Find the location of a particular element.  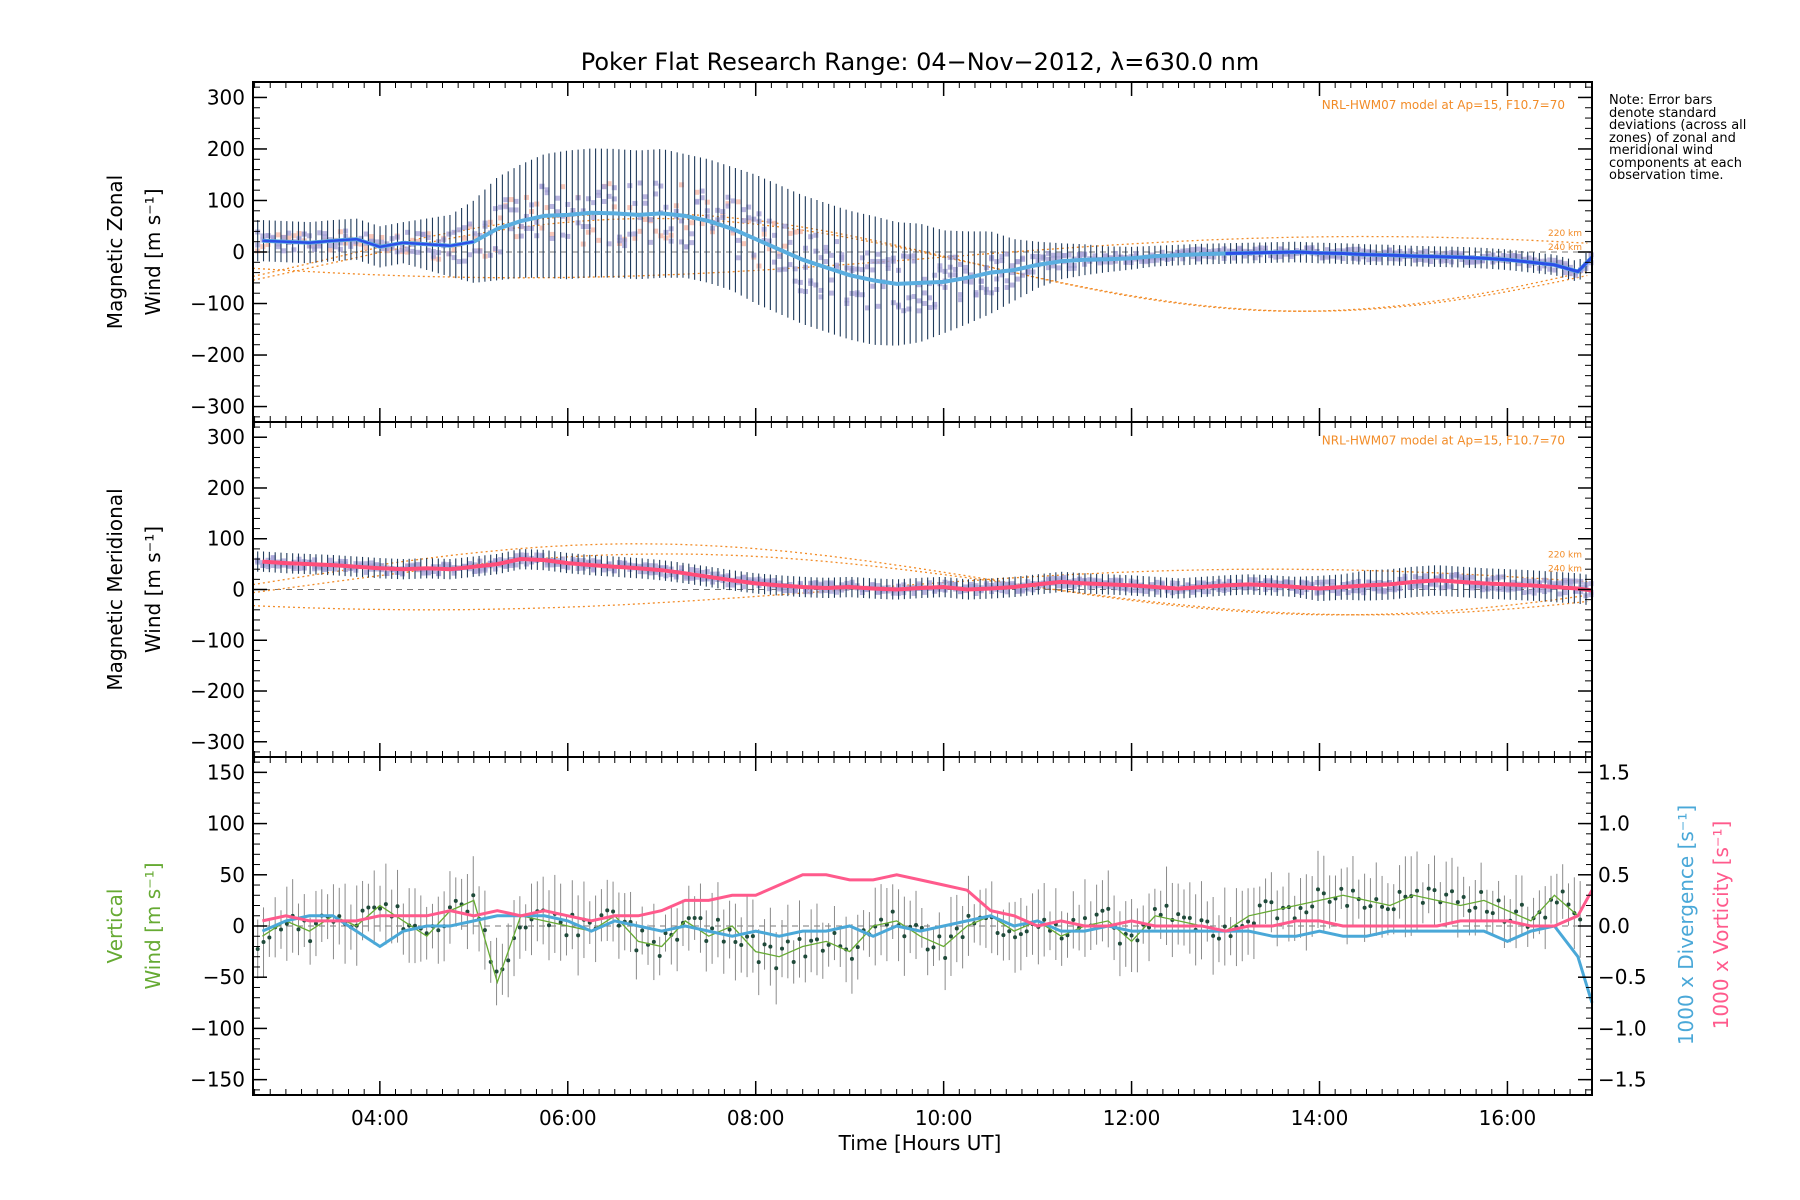

model-curve is located at coordinates (920, 584).